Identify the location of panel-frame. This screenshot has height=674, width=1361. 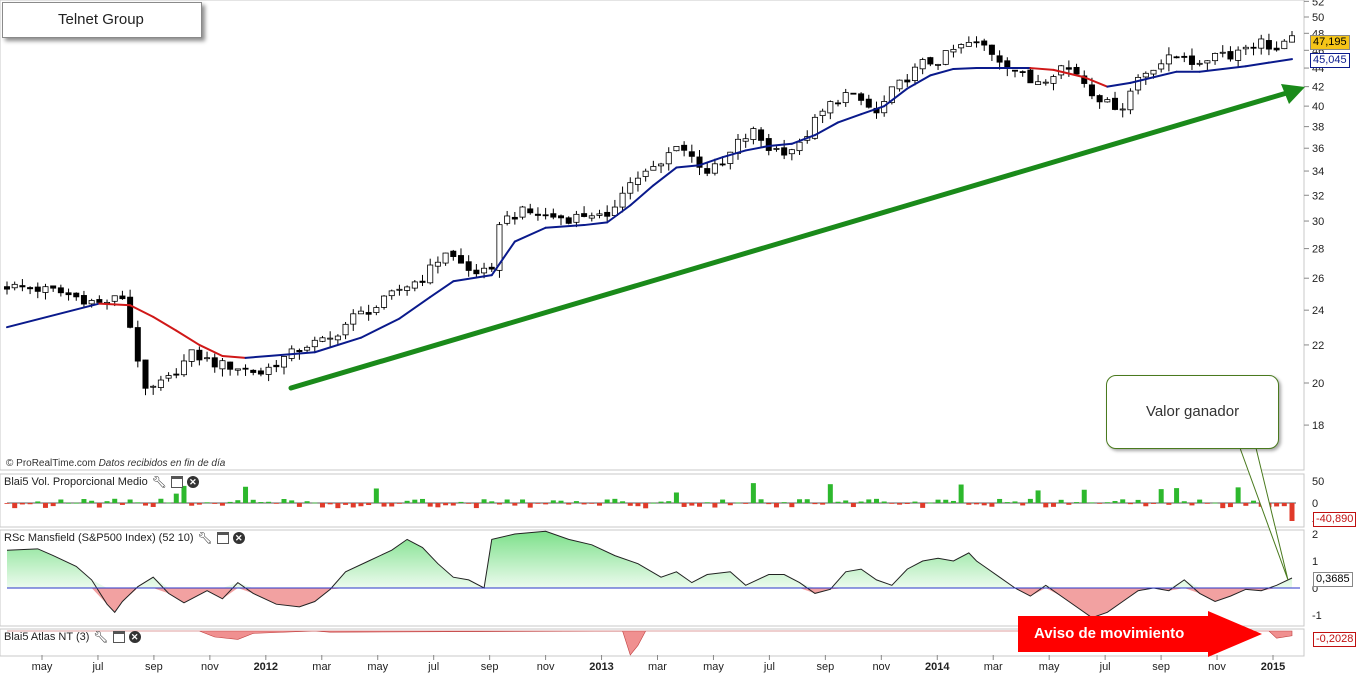
(652, 642).